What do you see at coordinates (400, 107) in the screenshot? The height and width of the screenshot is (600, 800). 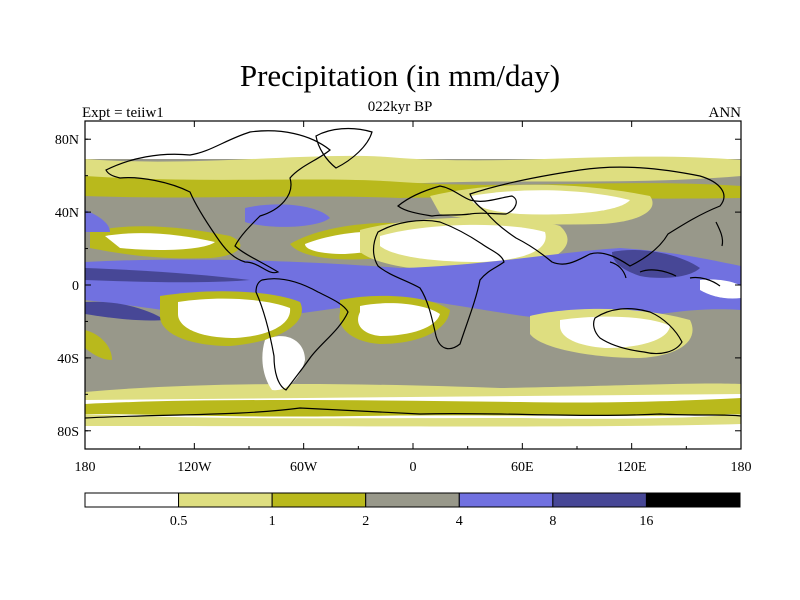 I see `map-subtitle: 022kyr BP` at bounding box center [400, 107].